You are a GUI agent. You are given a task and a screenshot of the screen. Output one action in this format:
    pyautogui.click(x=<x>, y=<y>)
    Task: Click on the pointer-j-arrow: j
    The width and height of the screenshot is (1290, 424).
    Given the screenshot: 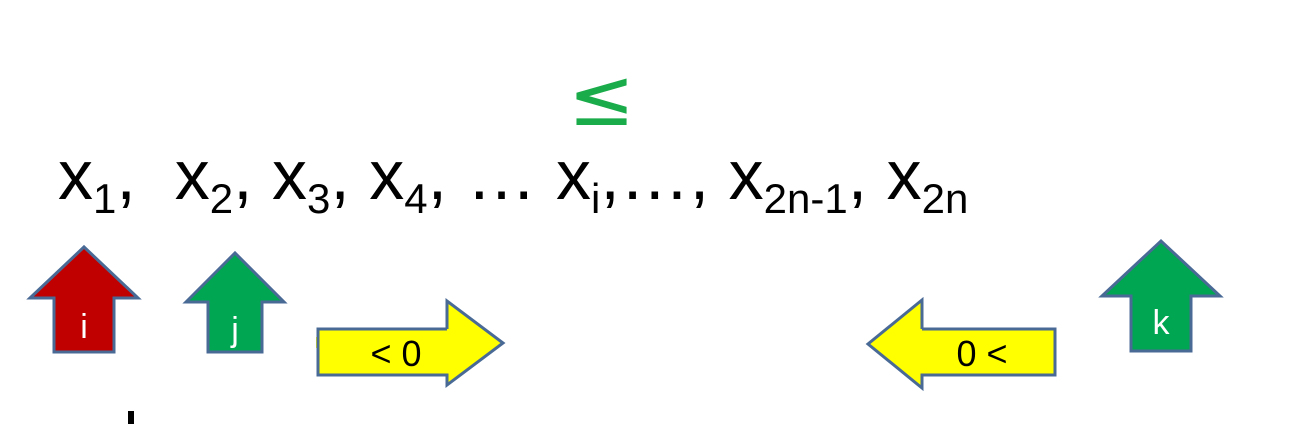 What is the action you would take?
    pyautogui.click(x=235, y=302)
    